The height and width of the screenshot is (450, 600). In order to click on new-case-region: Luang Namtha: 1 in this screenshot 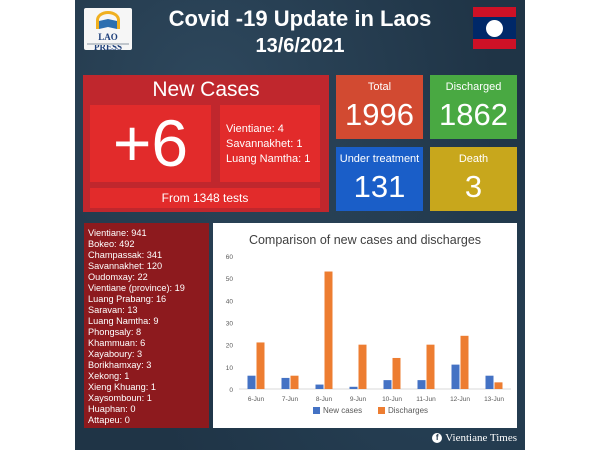, I will do `click(268, 159)`.